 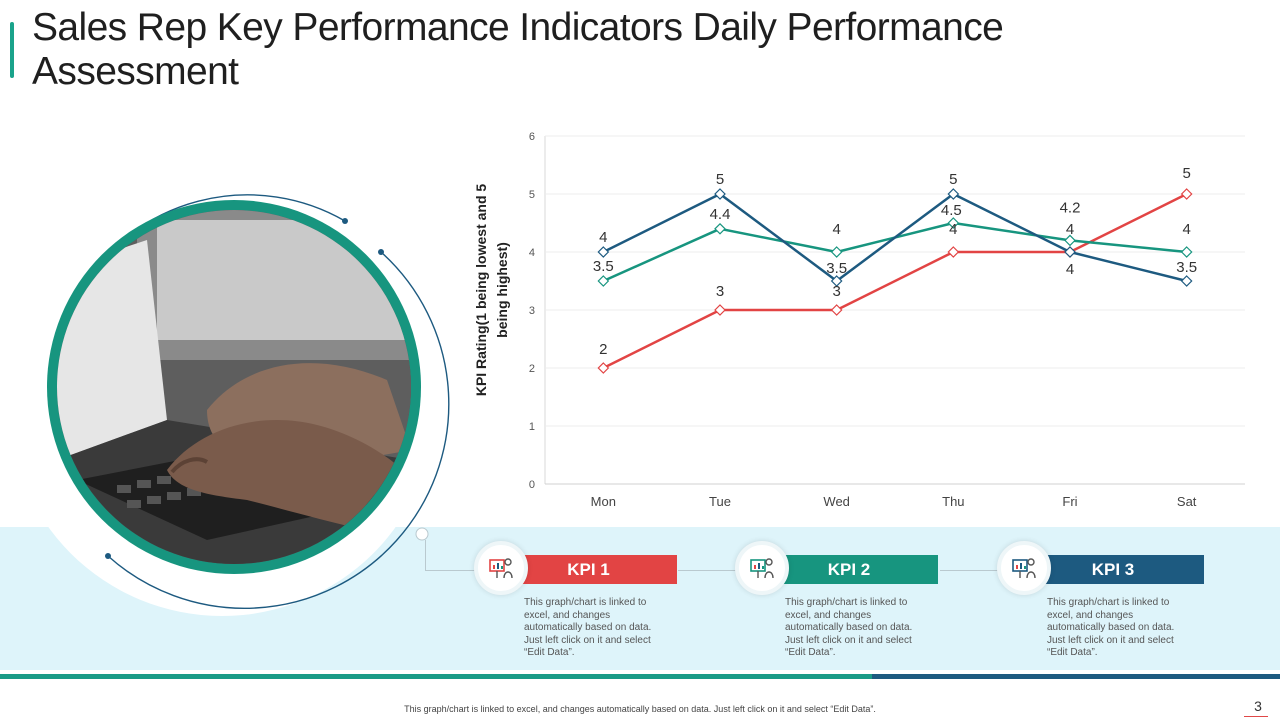 What do you see at coordinates (1069, 501) in the screenshot?
I see `x-tick-label: Fri` at bounding box center [1069, 501].